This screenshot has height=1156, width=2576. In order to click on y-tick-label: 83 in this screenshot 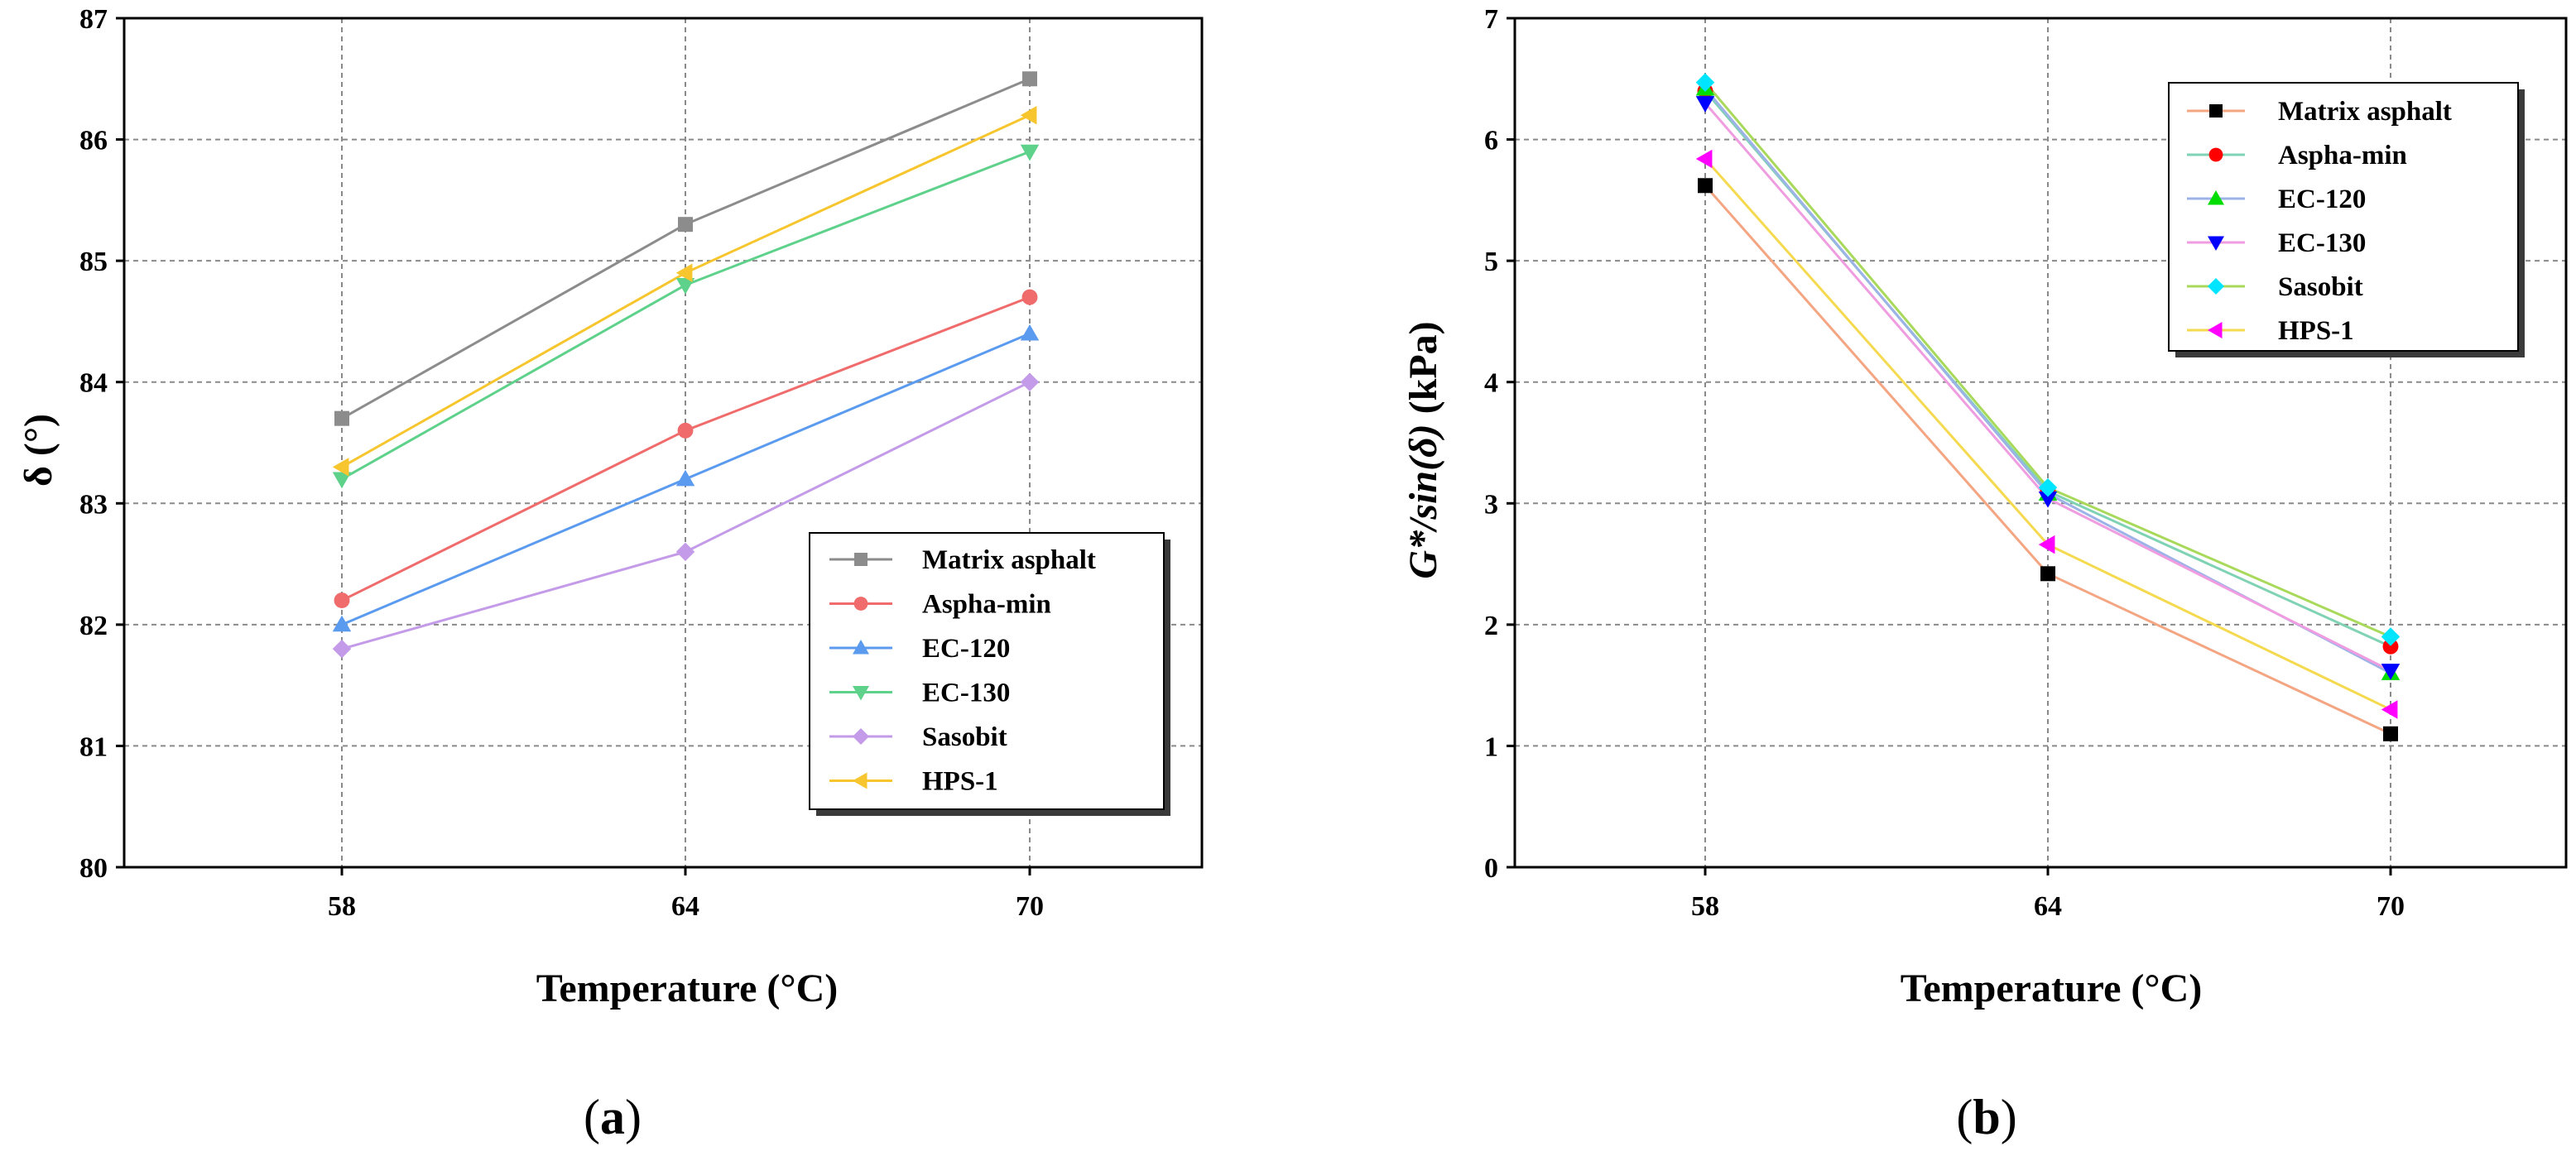, I will do `click(93, 505)`.